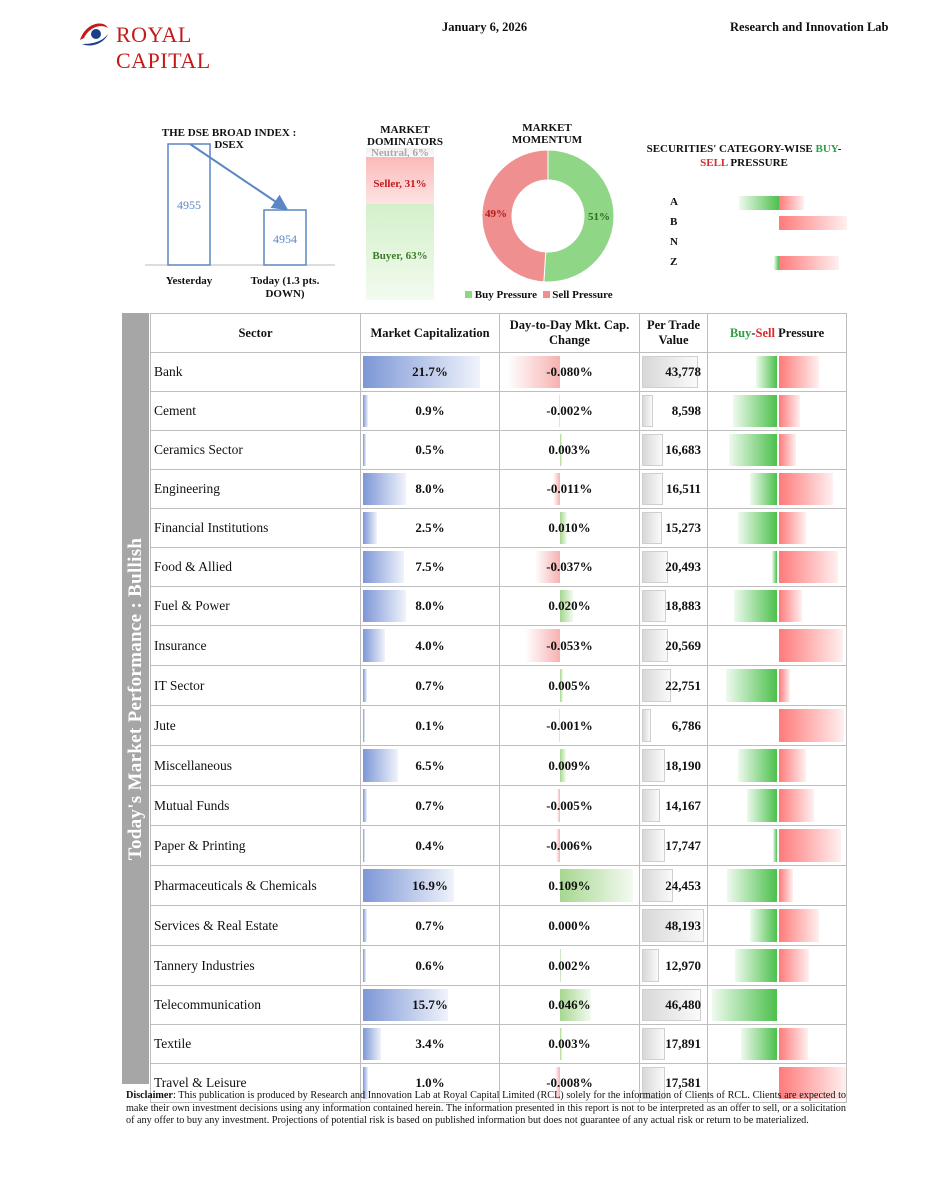 The image size is (928, 1200). What do you see at coordinates (430, 725) in the screenshot?
I see `market-cap-value: 0.1%` at bounding box center [430, 725].